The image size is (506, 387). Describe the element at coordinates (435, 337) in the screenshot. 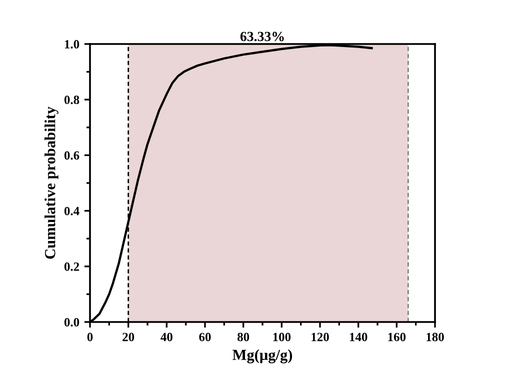

I see `x-tick-label: 180` at that location.